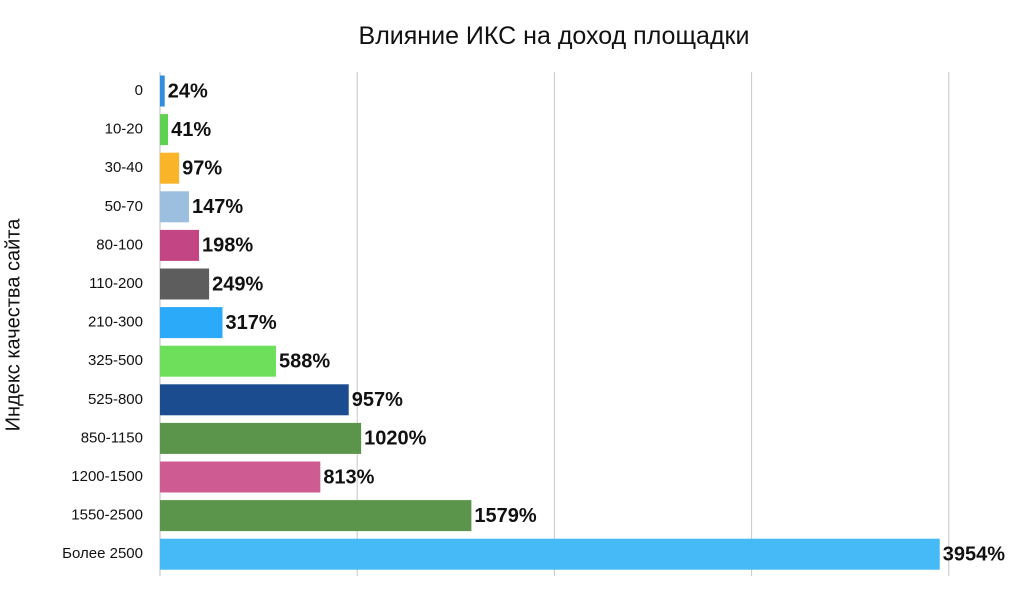 Image resolution: width=1014 pixels, height=602 pixels. What do you see at coordinates (119, 244) in the screenshot?
I see `category-tick-label: 80-100` at bounding box center [119, 244].